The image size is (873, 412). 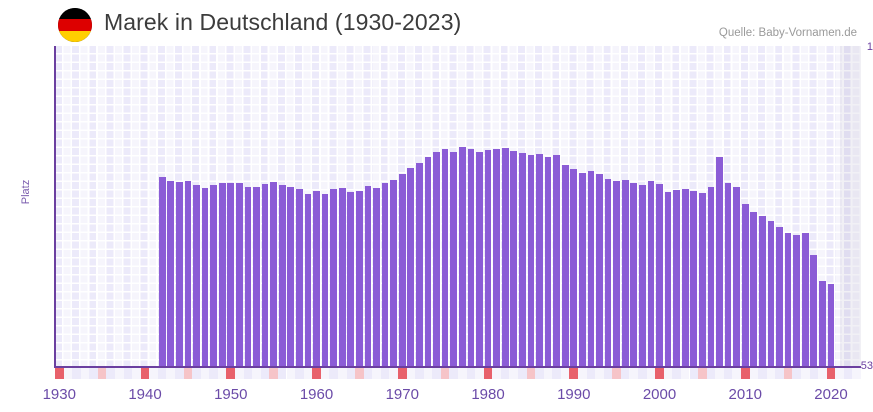 What do you see at coordinates (205, 276) in the screenshot?
I see `bar-1947` at bounding box center [205, 276].